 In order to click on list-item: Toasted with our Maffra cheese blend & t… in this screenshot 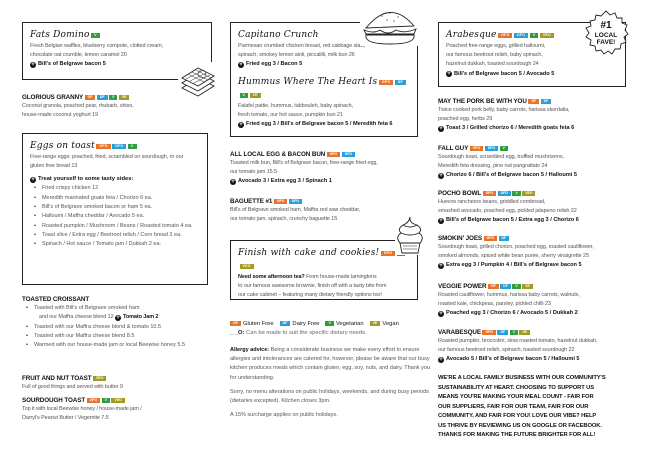, I will do `click(119, 327)`.